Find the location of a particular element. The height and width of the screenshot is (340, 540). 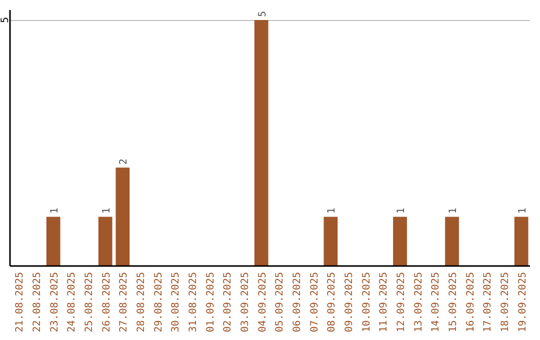

x-tick-label: 28.08.2025 is located at coordinates (141, 302).